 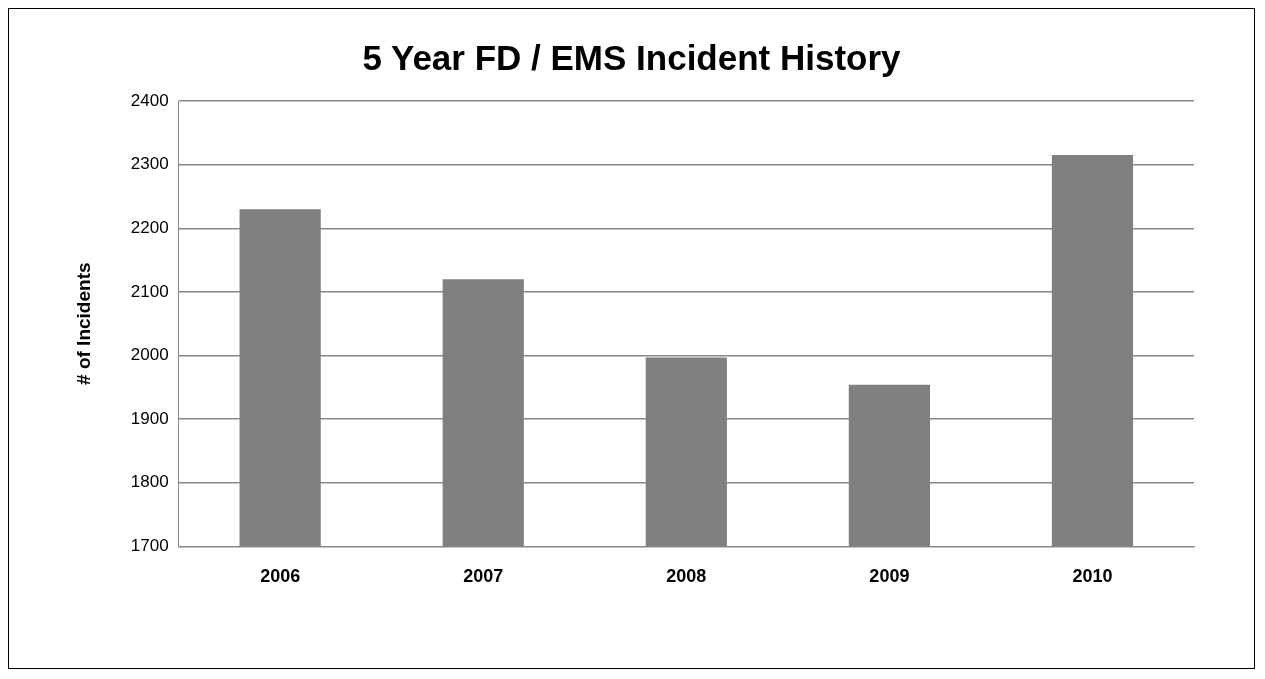 What do you see at coordinates (149, 418) in the screenshot?
I see `y-tick-label: 1900` at bounding box center [149, 418].